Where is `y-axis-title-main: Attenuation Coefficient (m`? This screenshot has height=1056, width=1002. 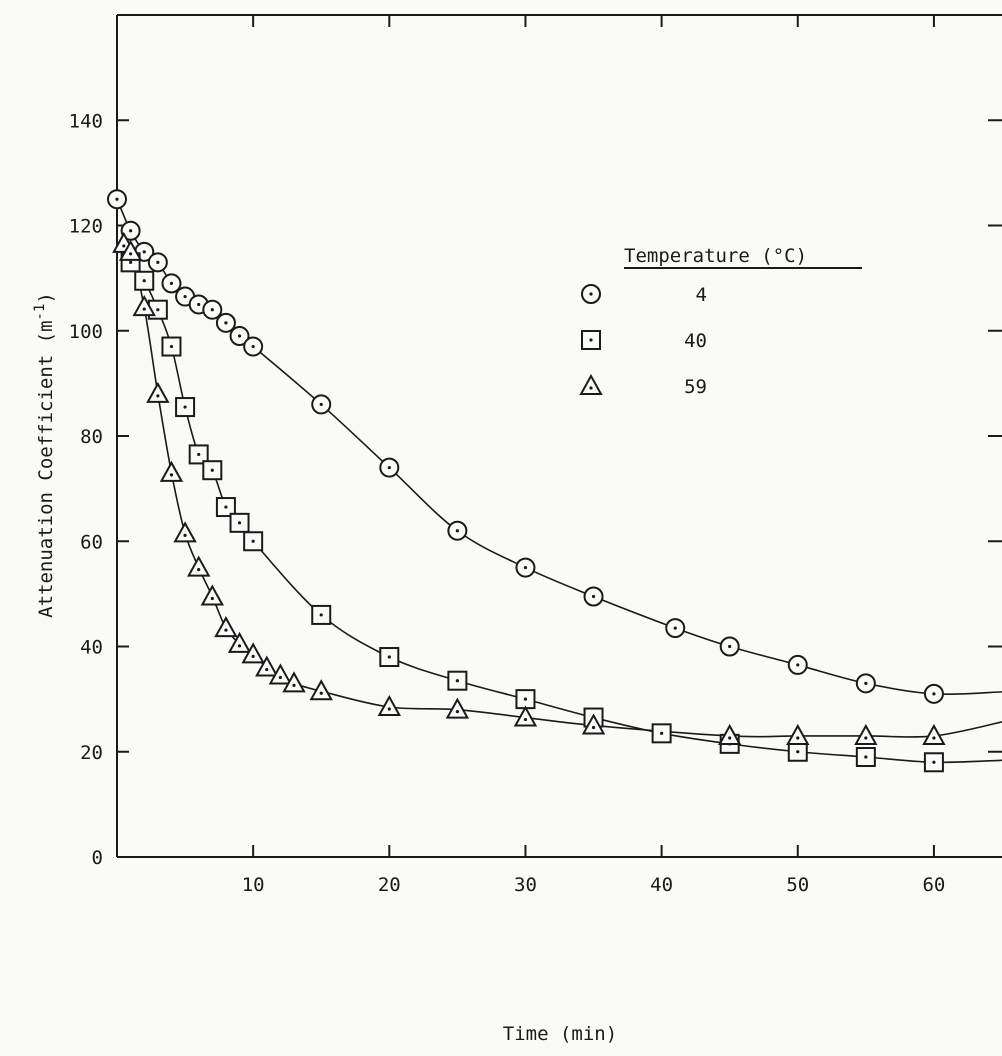
y-axis-title-main: Attenuation Coefficient (m is located at coordinates (46, 468).